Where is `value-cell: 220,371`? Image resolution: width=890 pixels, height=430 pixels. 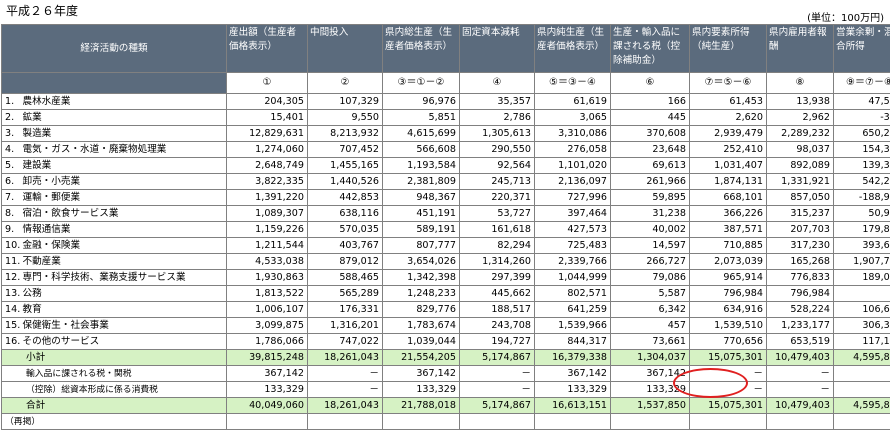 value-cell: 220,371 is located at coordinates (497, 198).